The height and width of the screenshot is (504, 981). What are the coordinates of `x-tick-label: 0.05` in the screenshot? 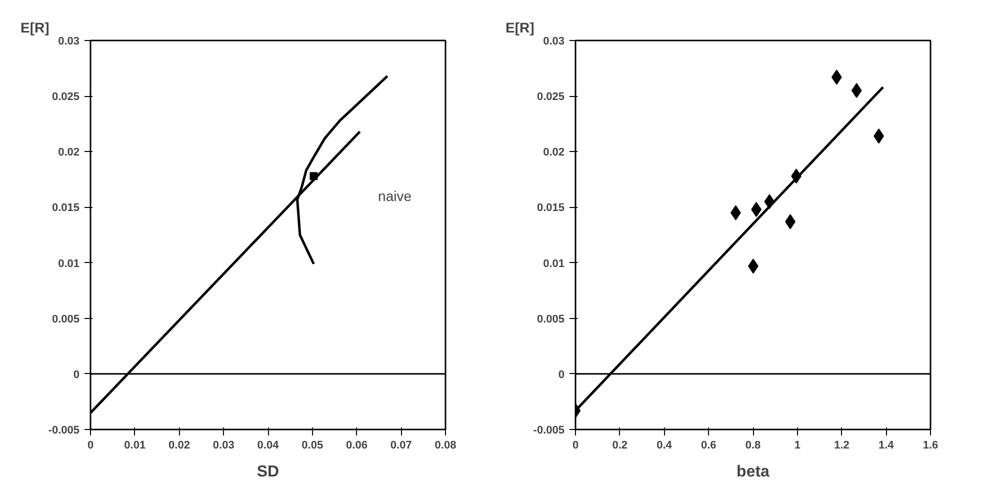 It's located at (313, 446).